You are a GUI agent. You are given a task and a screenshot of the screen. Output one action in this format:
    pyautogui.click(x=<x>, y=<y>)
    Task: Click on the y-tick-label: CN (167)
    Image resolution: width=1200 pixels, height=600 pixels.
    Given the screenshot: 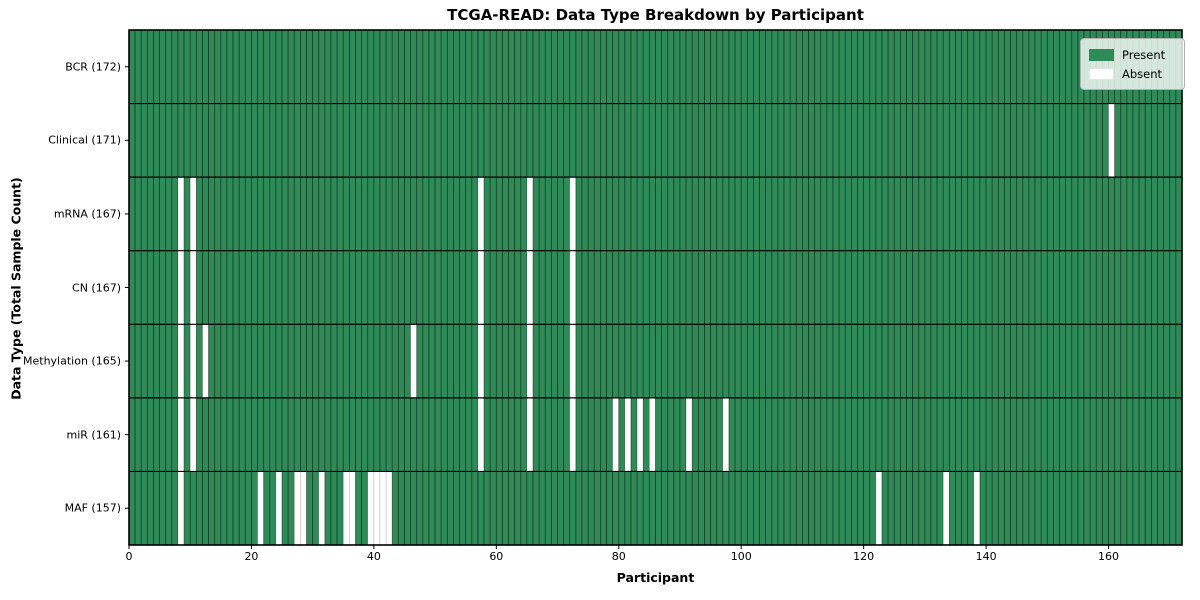 What is the action you would take?
    pyautogui.click(x=96, y=287)
    